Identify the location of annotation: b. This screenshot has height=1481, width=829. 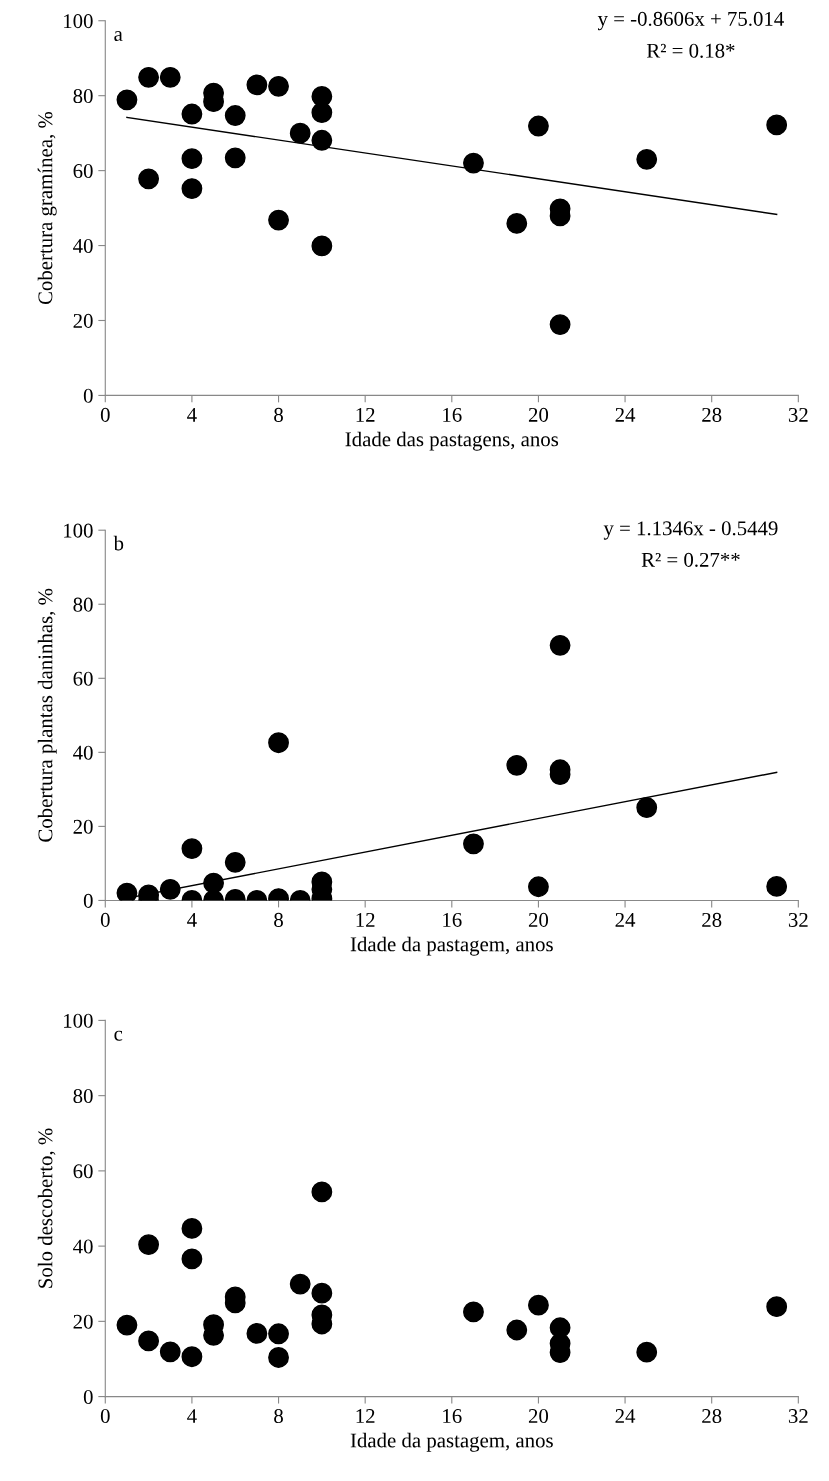
(118, 543).